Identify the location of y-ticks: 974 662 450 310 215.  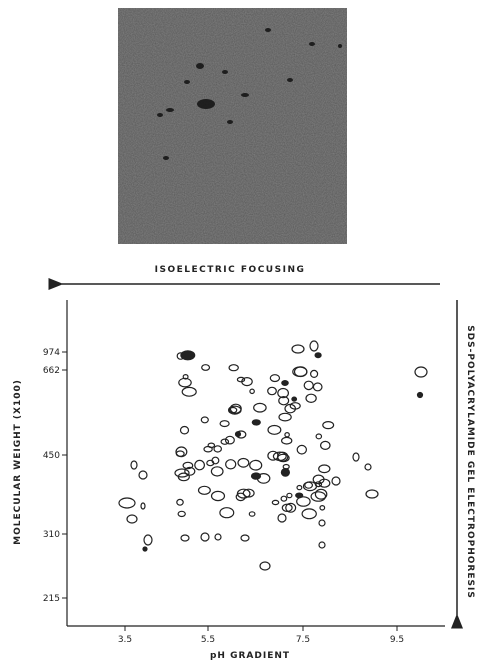
(55, 476).